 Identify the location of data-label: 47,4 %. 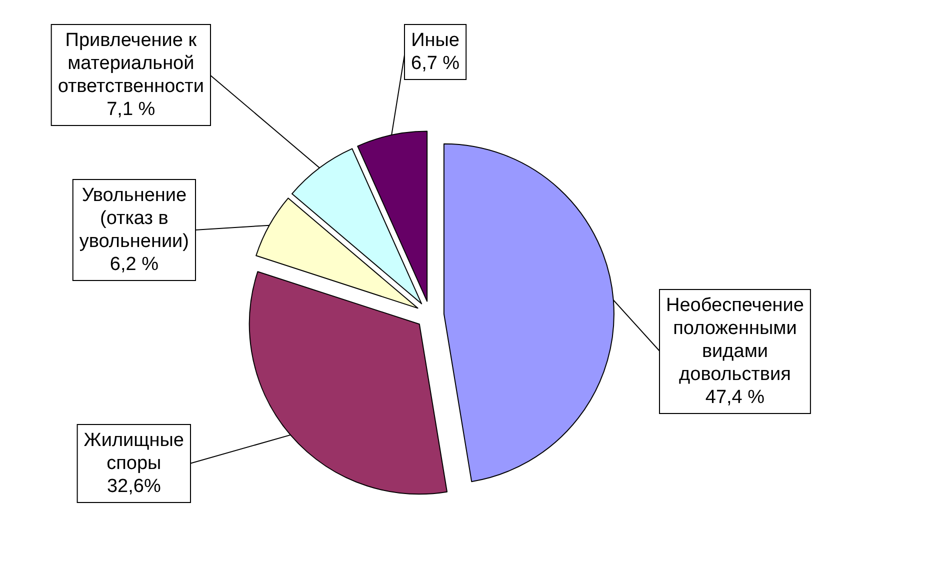
(735, 397).